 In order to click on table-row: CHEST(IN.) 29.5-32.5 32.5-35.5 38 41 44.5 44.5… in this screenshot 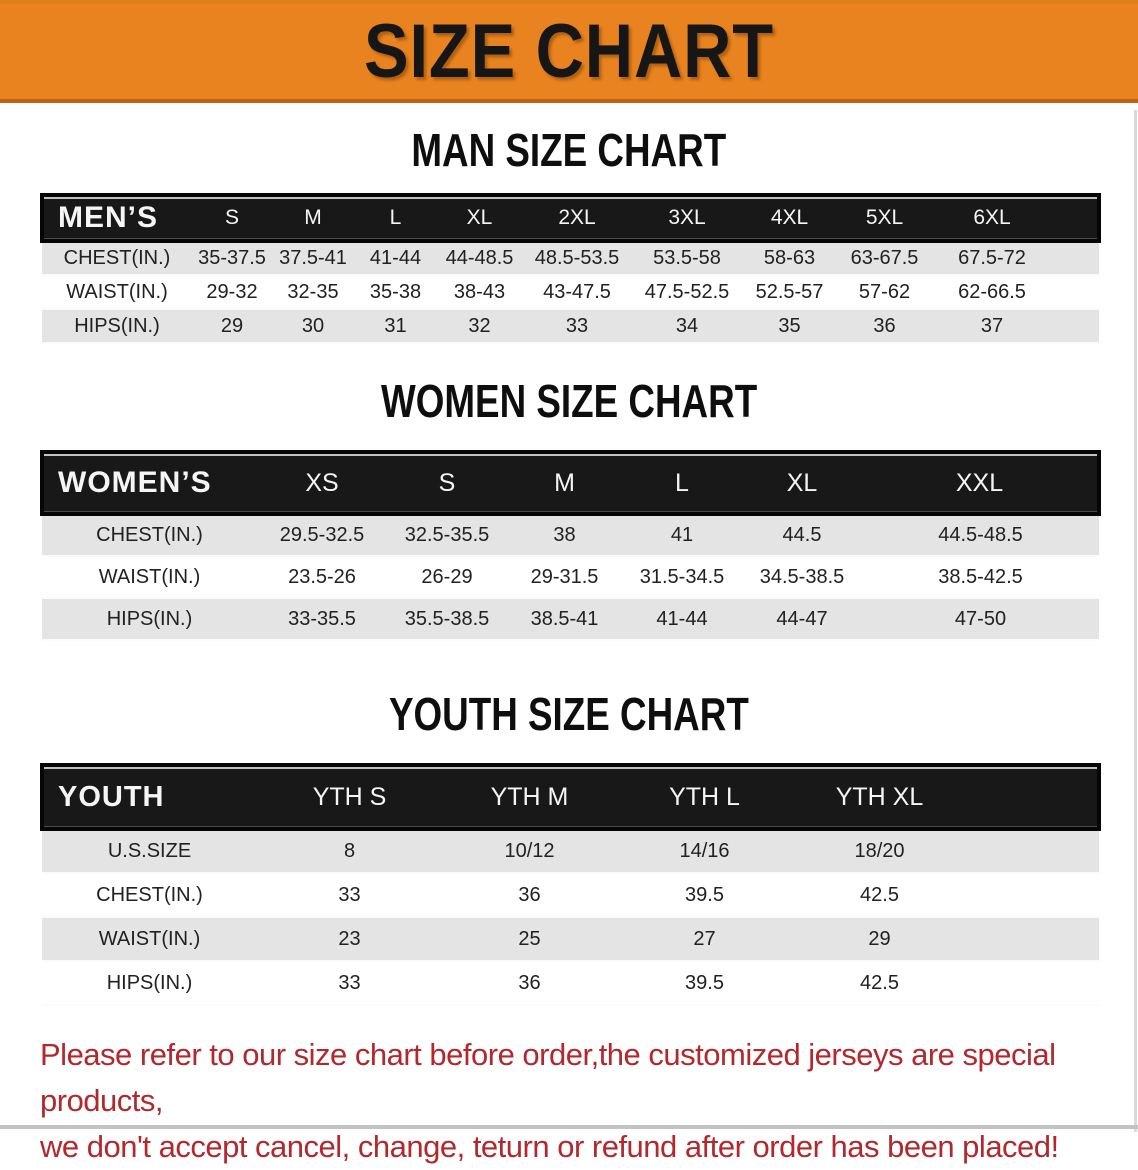, I will do `click(570, 534)`.